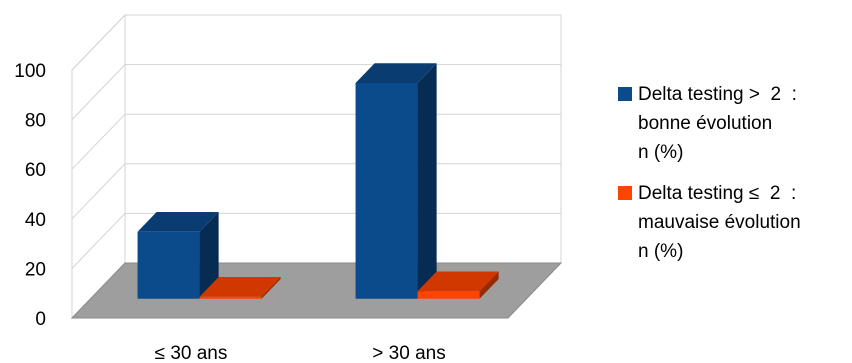 The height and width of the screenshot is (363, 852). I want to click on y-axis: 0 20 40 60 80 100, so click(30, 195).